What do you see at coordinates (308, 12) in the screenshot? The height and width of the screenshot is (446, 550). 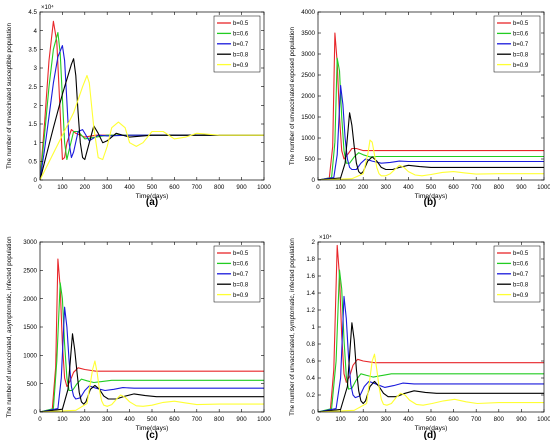 I see `y-tick-label: 4000` at bounding box center [308, 12].